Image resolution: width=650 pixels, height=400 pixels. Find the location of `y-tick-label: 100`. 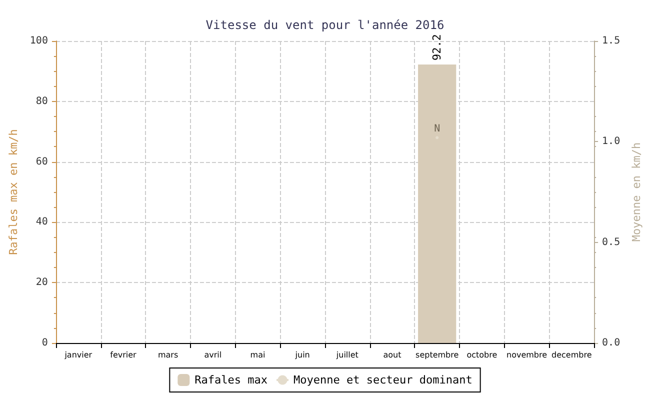

y-tick-label: 100 is located at coordinates (39, 41).